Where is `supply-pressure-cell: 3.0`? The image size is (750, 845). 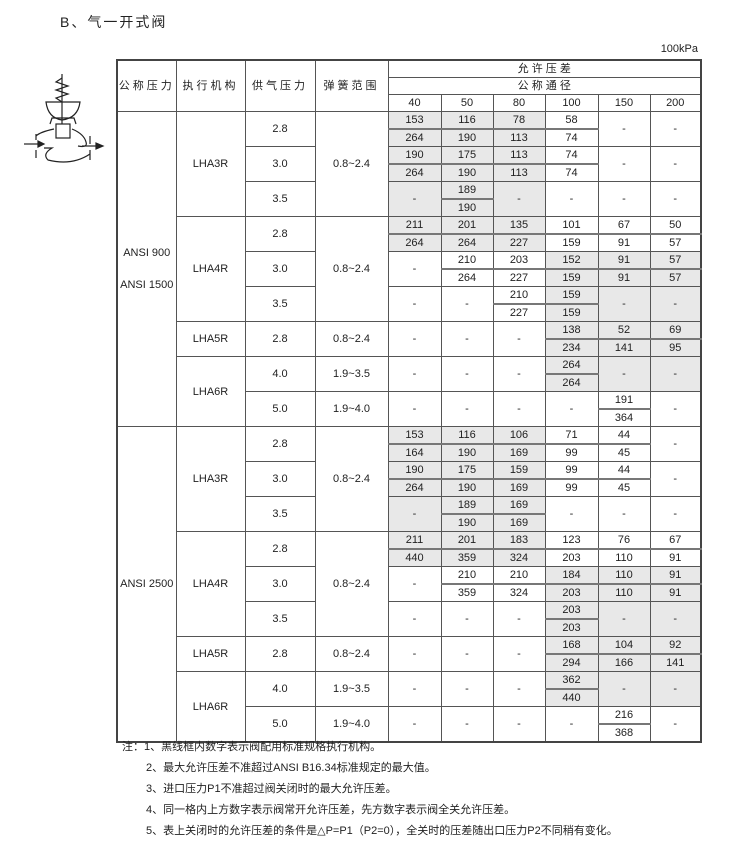
supply-pressure-cell: 3.0 is located at coordinates (280, 479).